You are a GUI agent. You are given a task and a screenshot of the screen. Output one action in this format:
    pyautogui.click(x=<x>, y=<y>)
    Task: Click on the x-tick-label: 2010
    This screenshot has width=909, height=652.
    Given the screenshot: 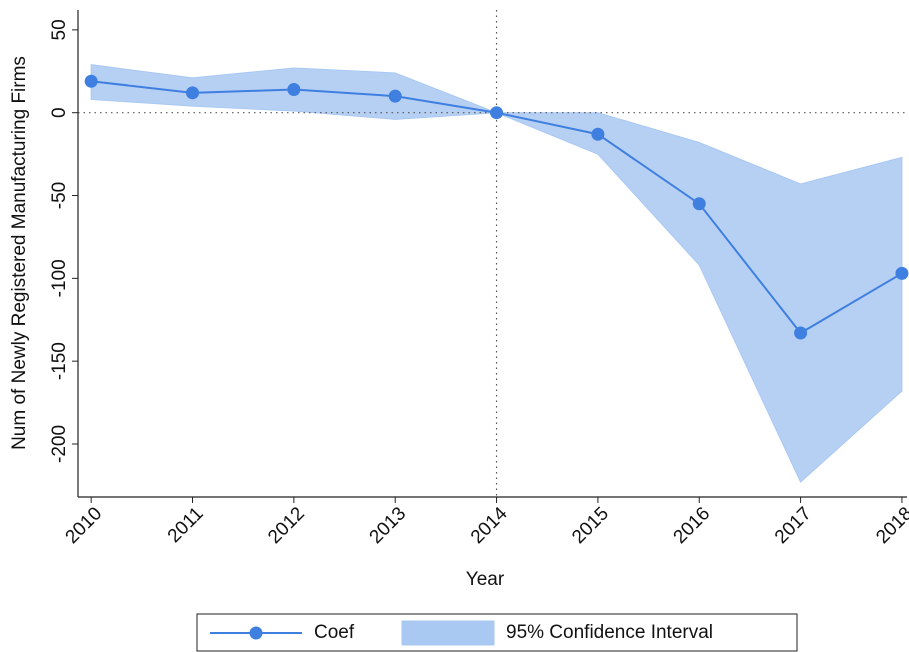 What is the action you would take?
    pyautogui.click(x=84, y=525)
    